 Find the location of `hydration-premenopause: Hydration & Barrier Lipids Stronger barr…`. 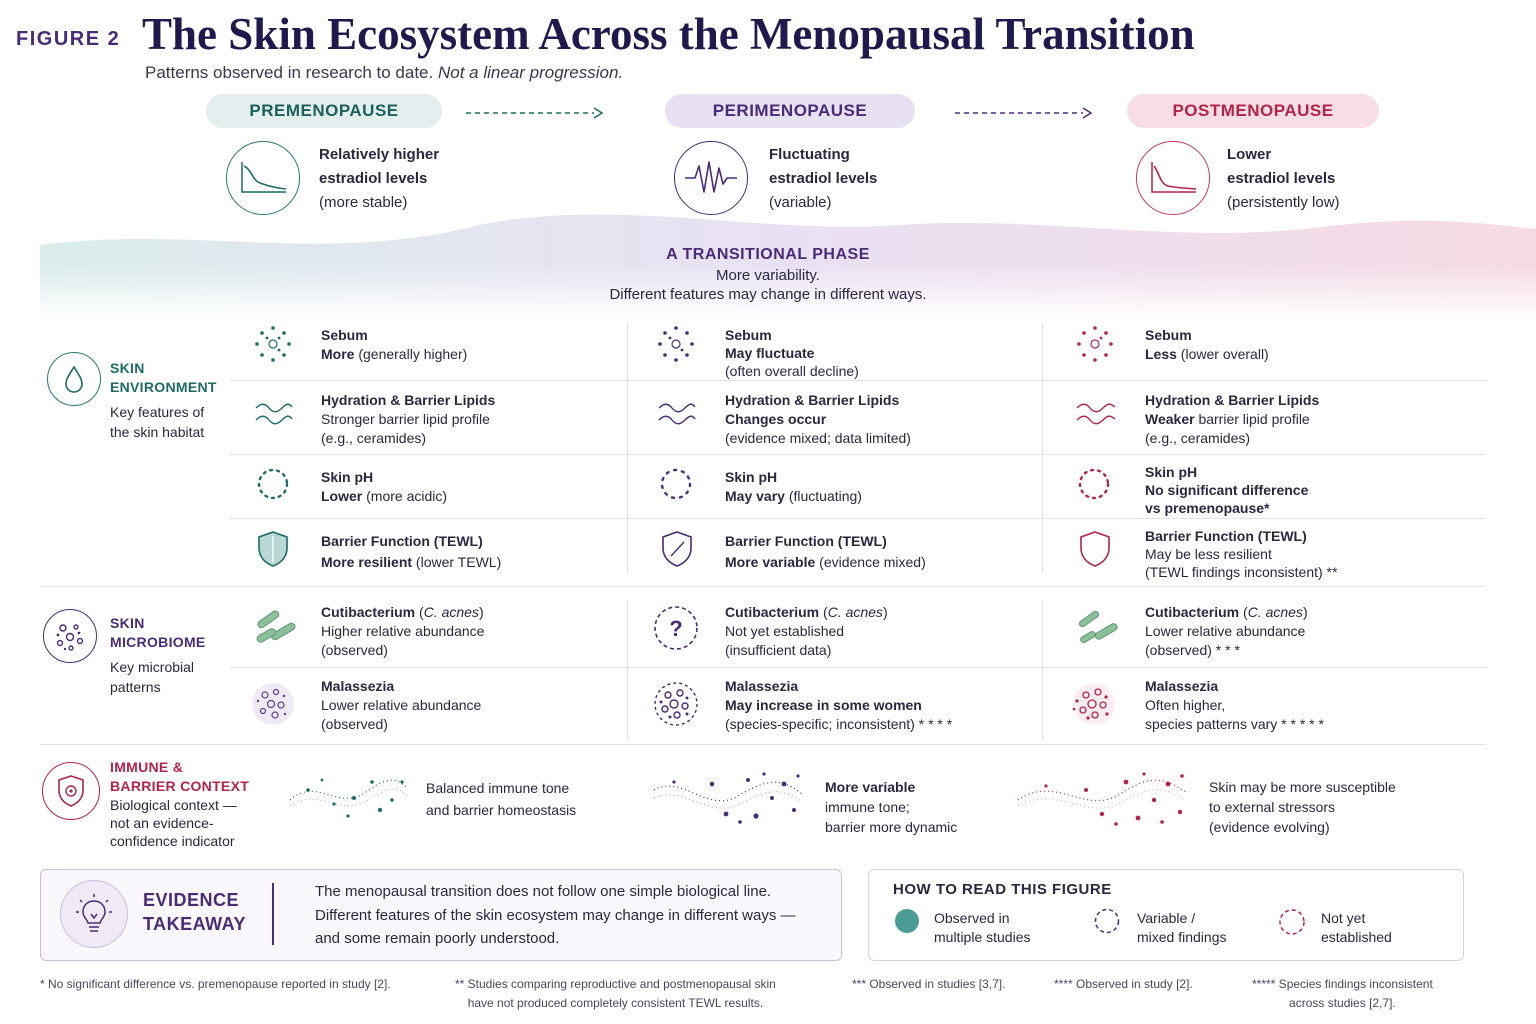

hydration-premenopause: Hydration & Barrier Lipids Stronger barr… is located at coordinates (408, 419).